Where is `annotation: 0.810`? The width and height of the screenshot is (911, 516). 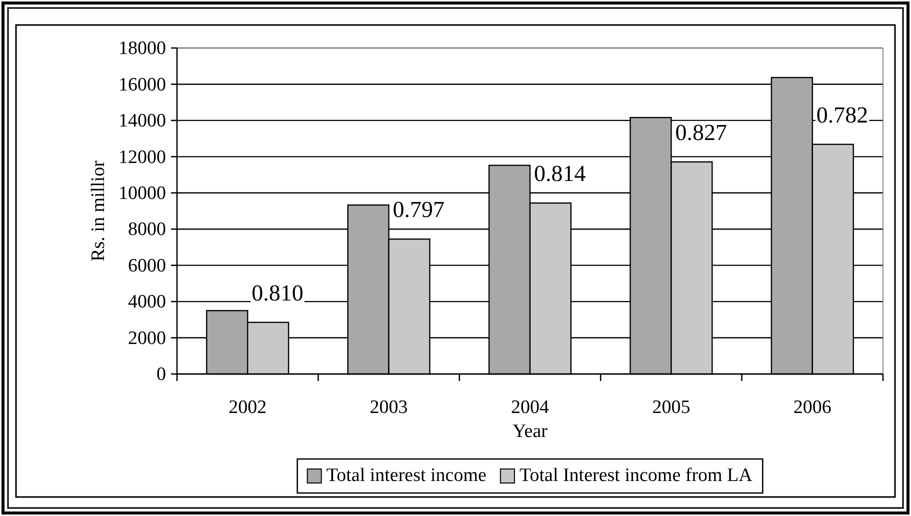 annotation: 0.810 is located at coordinates (278, 293).